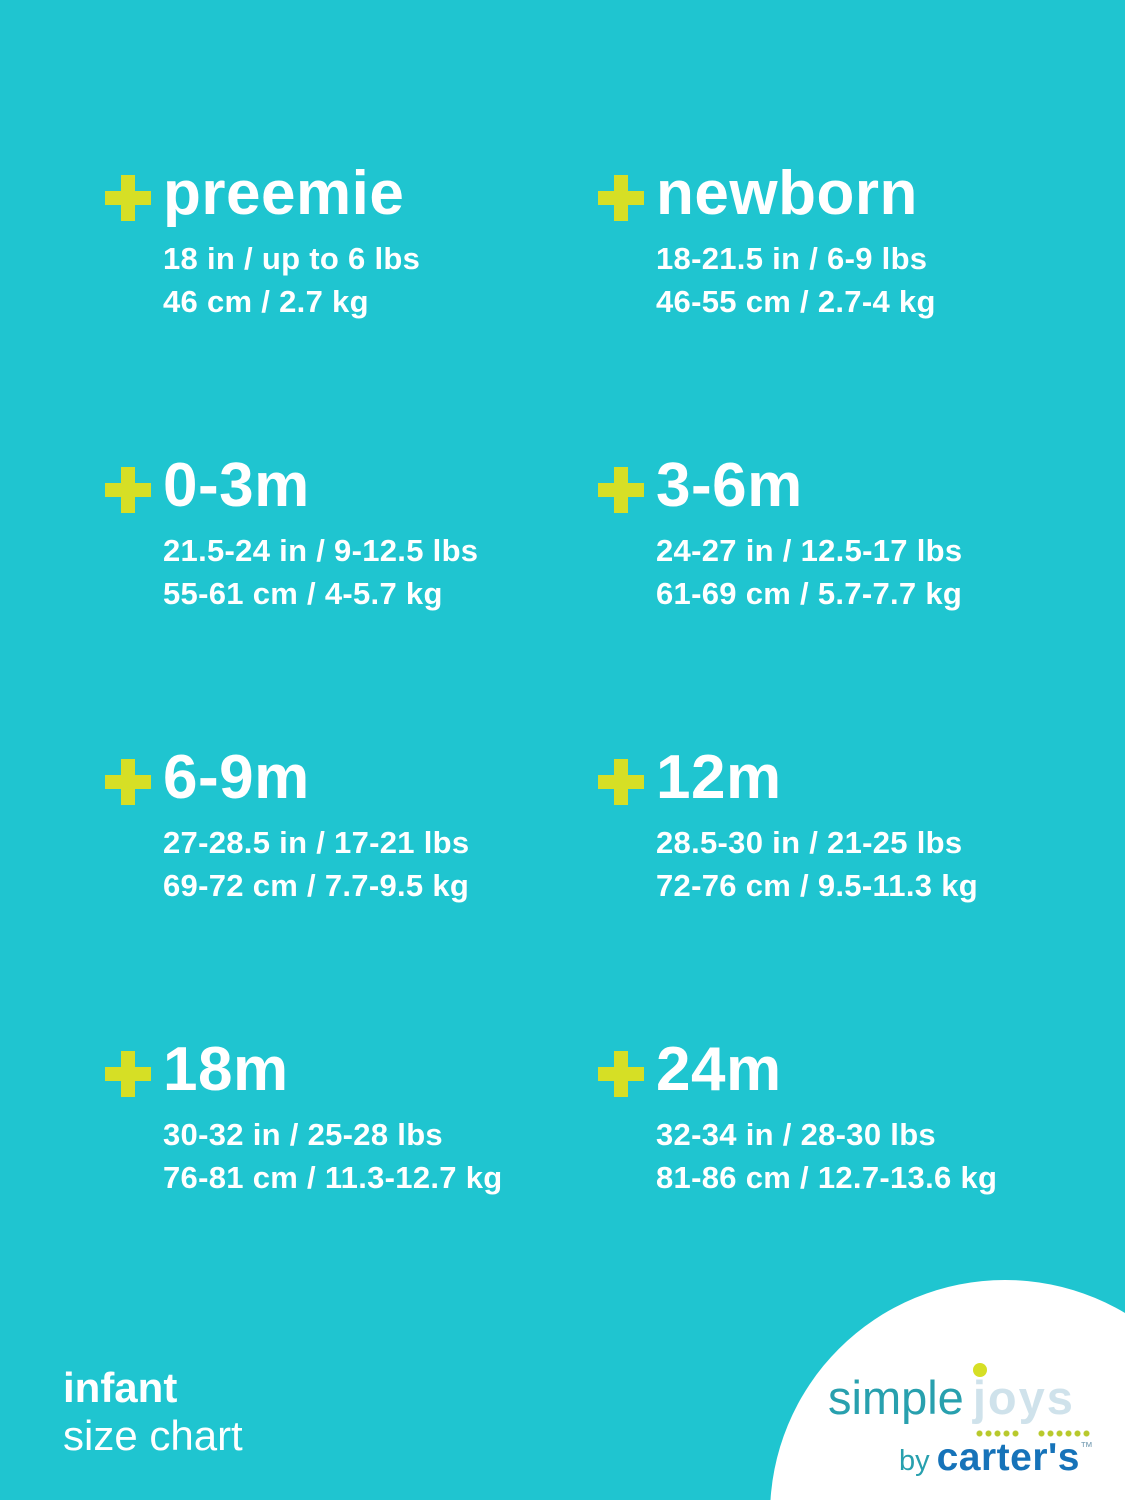  I want to click on size-metric: 46-55 cm / 2.7-4 kg, so click(796, 301).